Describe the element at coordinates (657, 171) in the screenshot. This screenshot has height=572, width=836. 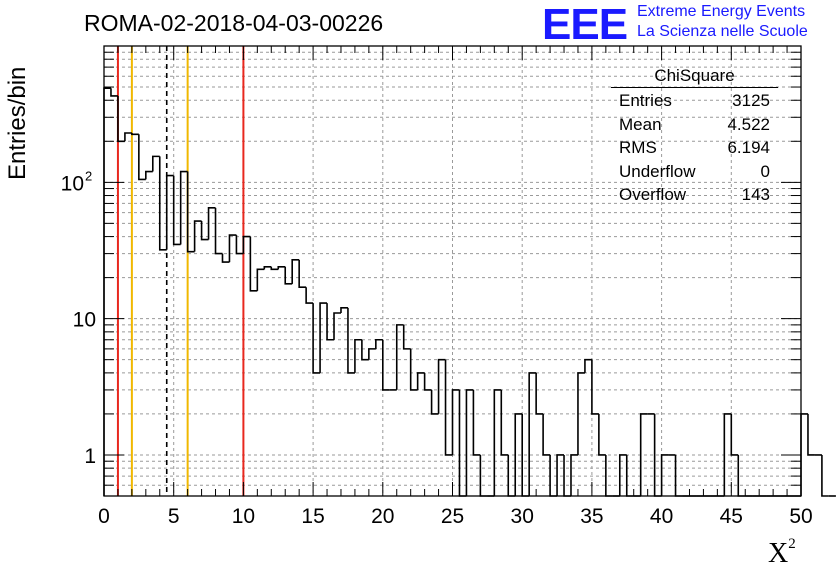
I see `stats-label: Underflow` at that location.